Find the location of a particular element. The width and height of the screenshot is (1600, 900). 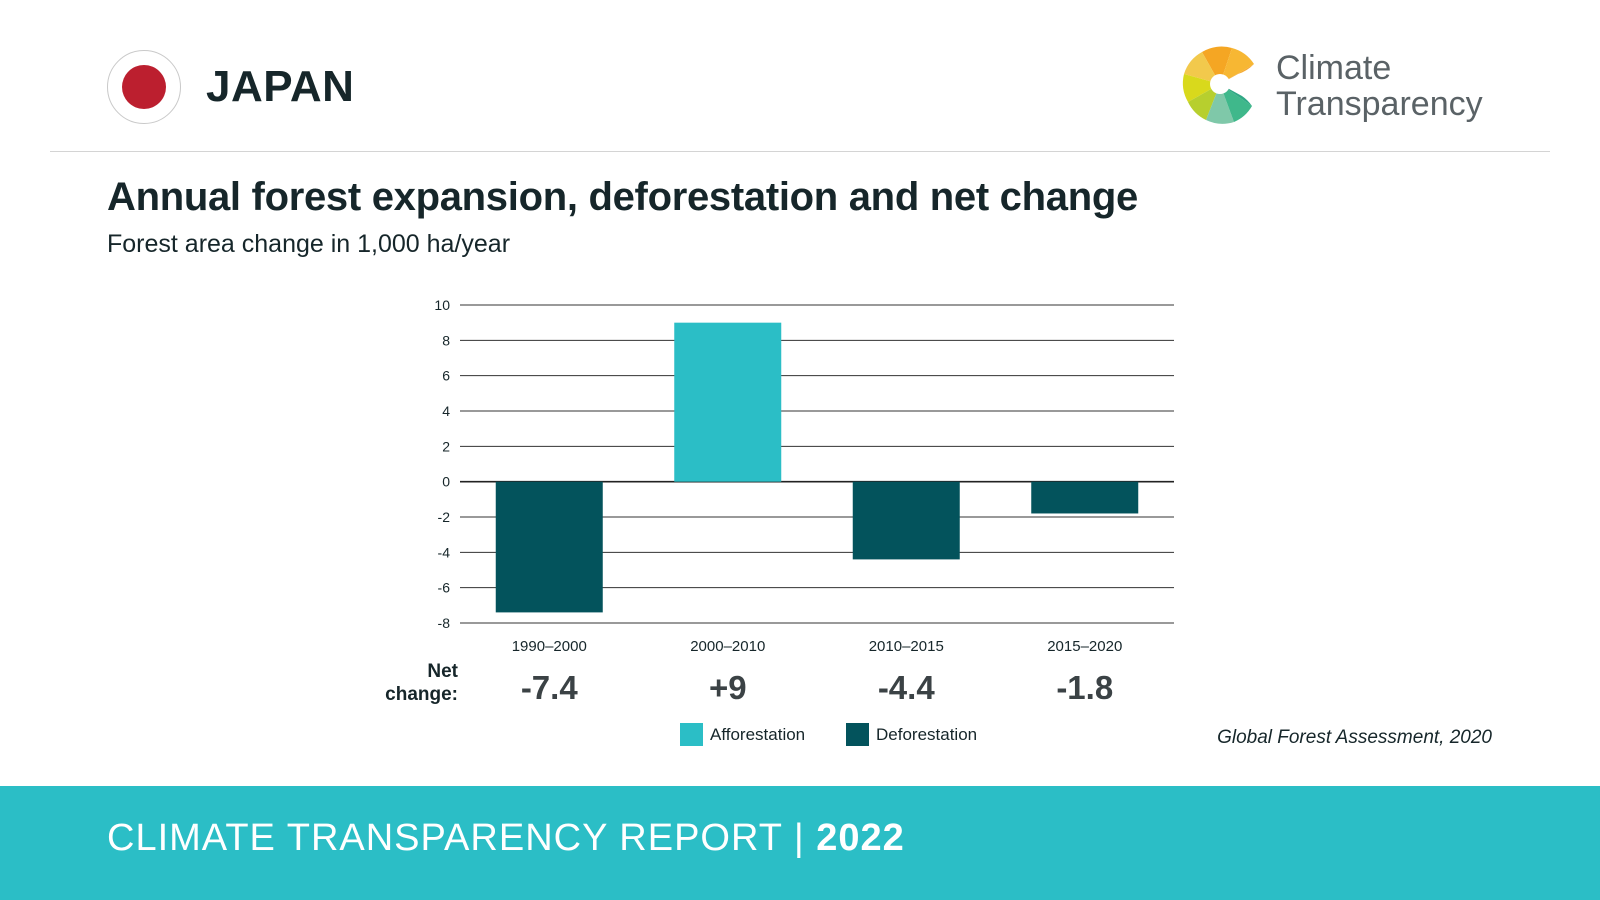

x-tick-label: 2015–2020 is located at coordinates (1084, 646).